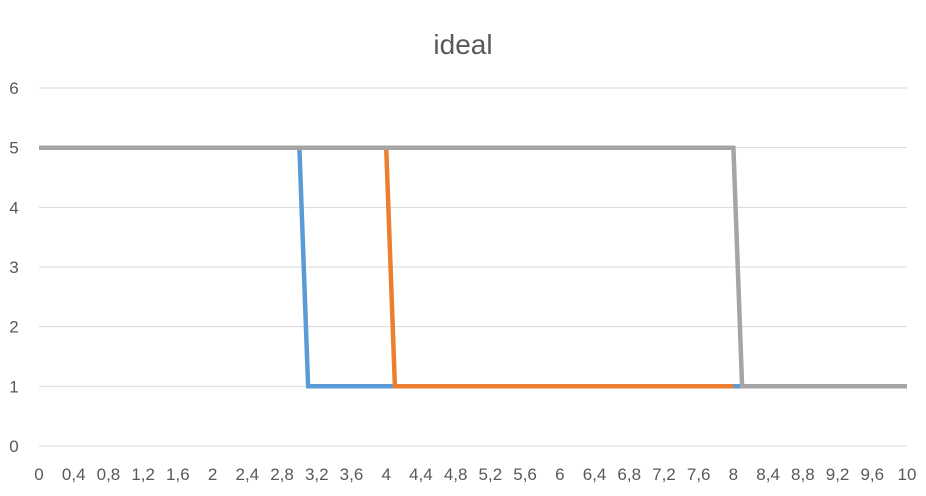  What do you see at coordinates (838, 474) in the screenshot?
I see `x-tick-label: 9,2` at bounding box center [838, 474].